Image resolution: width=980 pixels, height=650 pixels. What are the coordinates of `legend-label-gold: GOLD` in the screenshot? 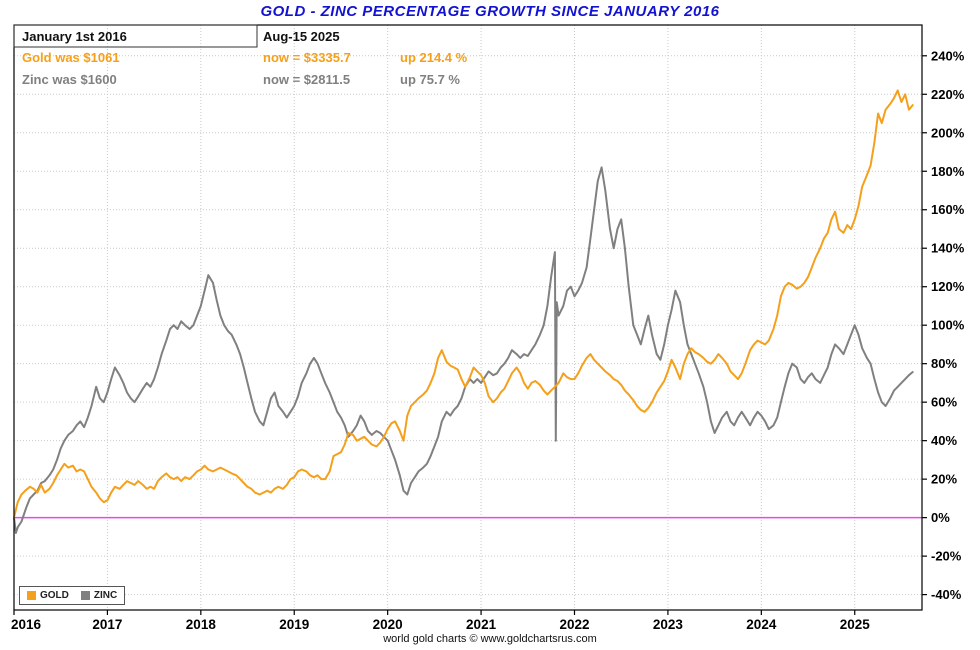 It's located at (54, 595).